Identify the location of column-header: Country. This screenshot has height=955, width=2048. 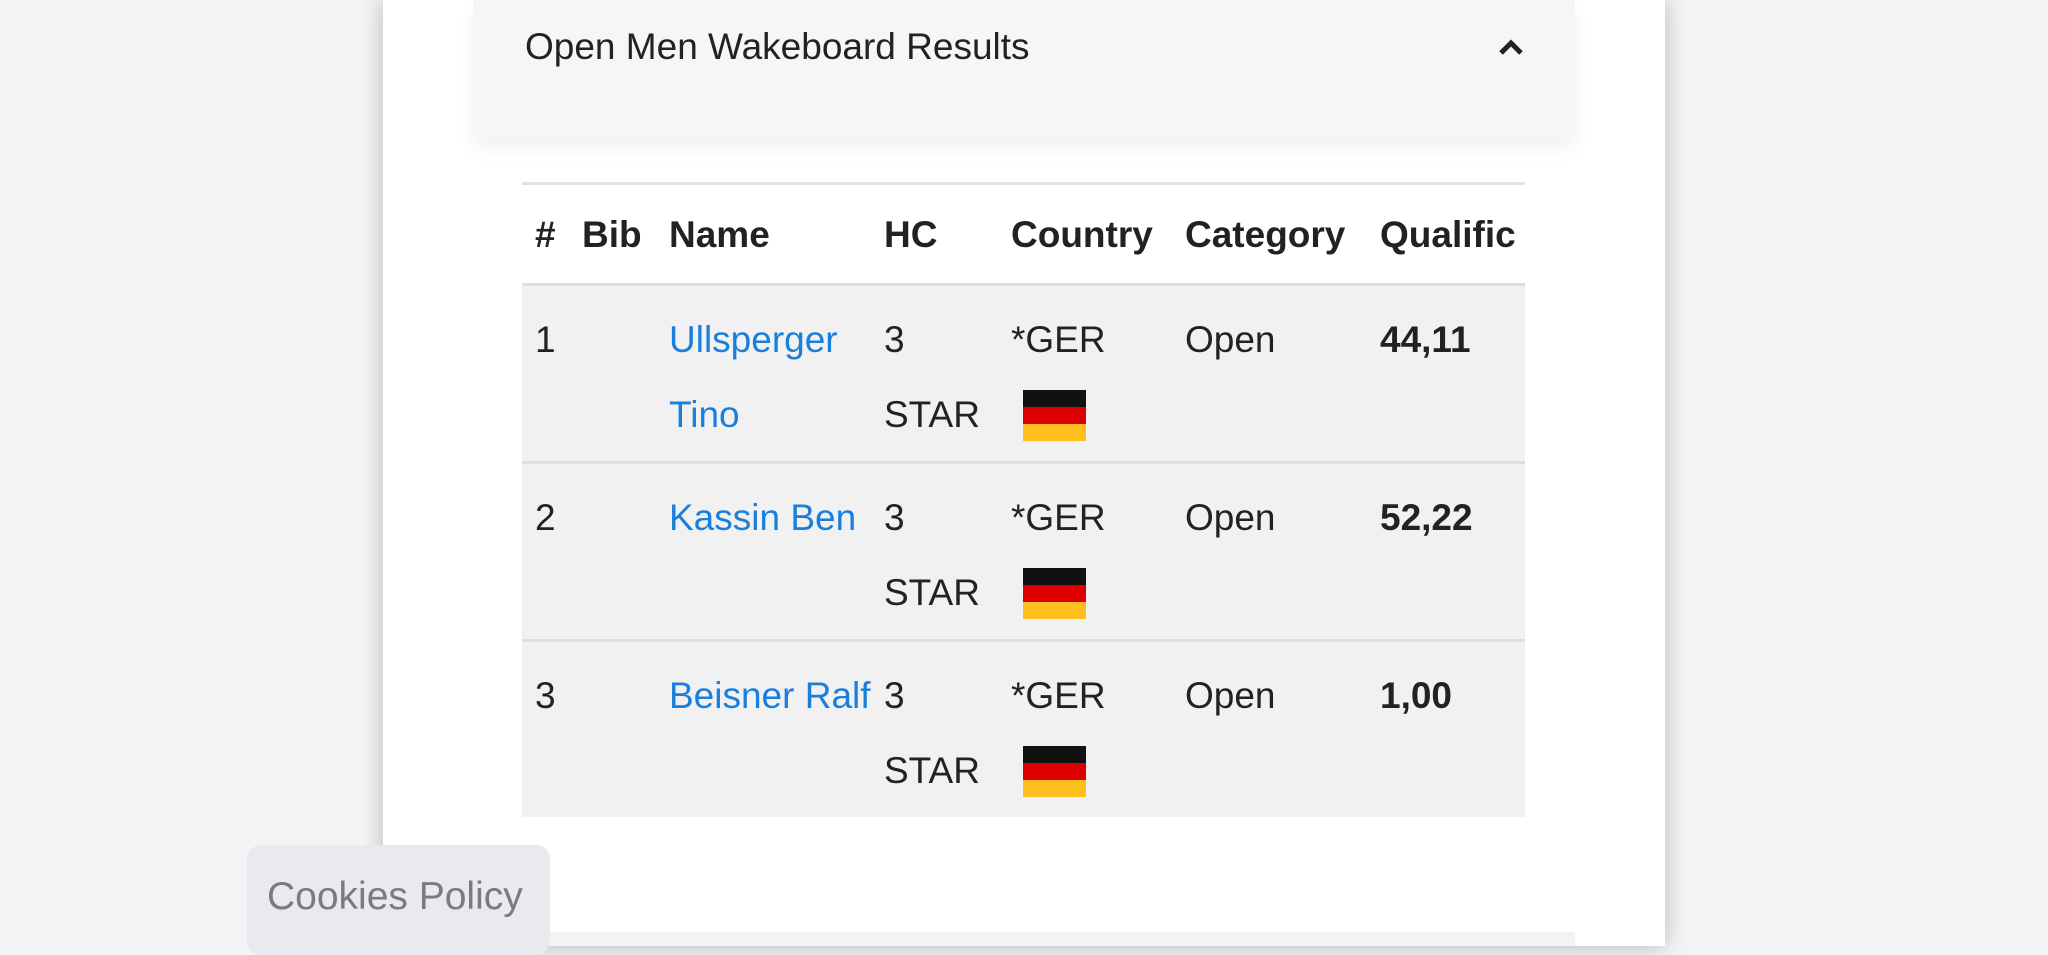
(1082, 234).